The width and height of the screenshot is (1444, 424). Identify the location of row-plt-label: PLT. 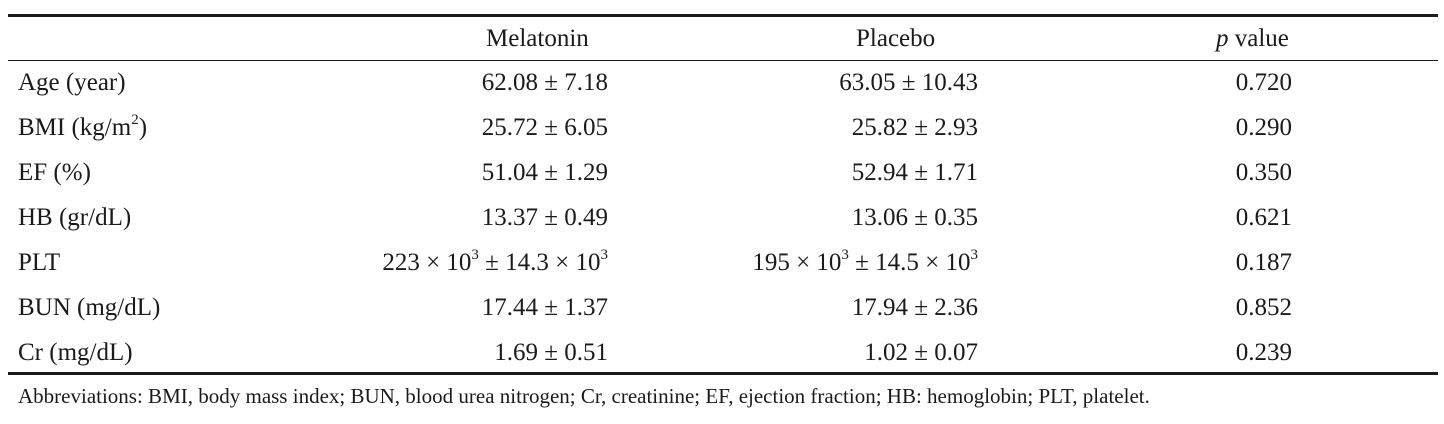
(39, 262).